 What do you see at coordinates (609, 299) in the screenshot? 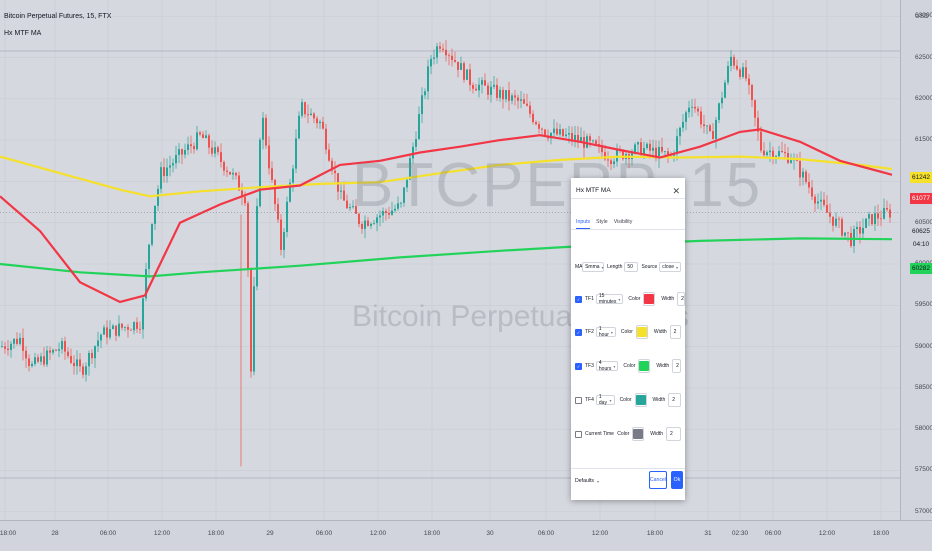
I see `timeframe-select: 15 minutes ▾` at bounding box center [609, 299].